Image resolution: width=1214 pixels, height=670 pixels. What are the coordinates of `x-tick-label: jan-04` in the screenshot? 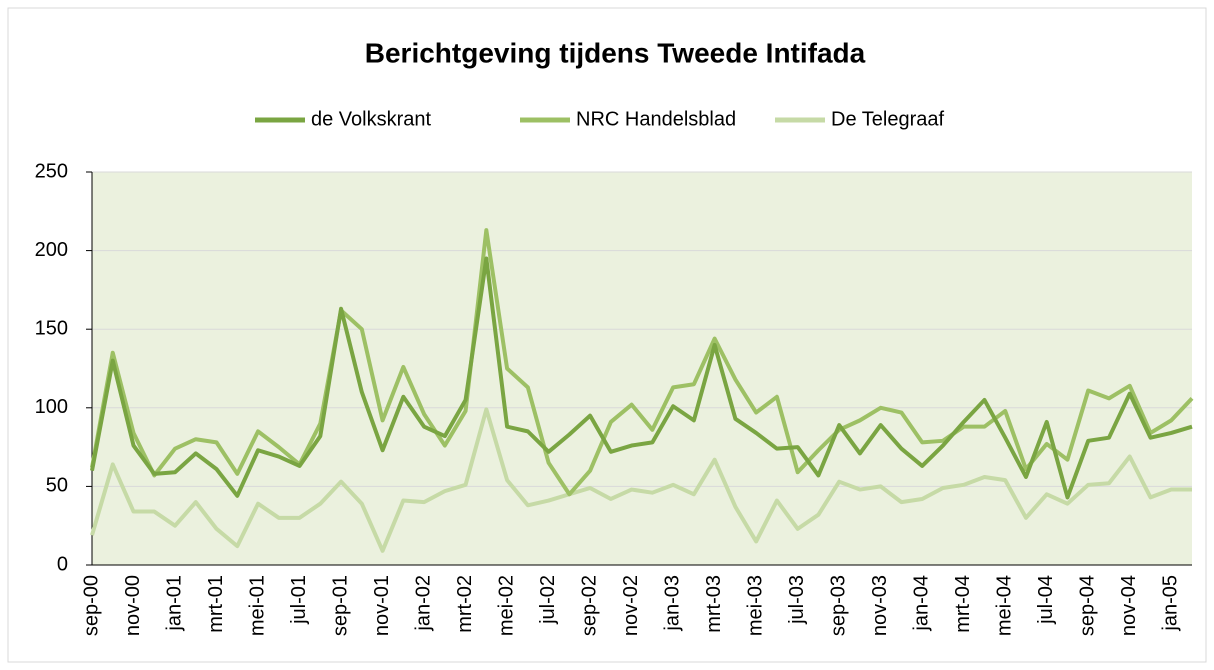 It's located at (921, 603).